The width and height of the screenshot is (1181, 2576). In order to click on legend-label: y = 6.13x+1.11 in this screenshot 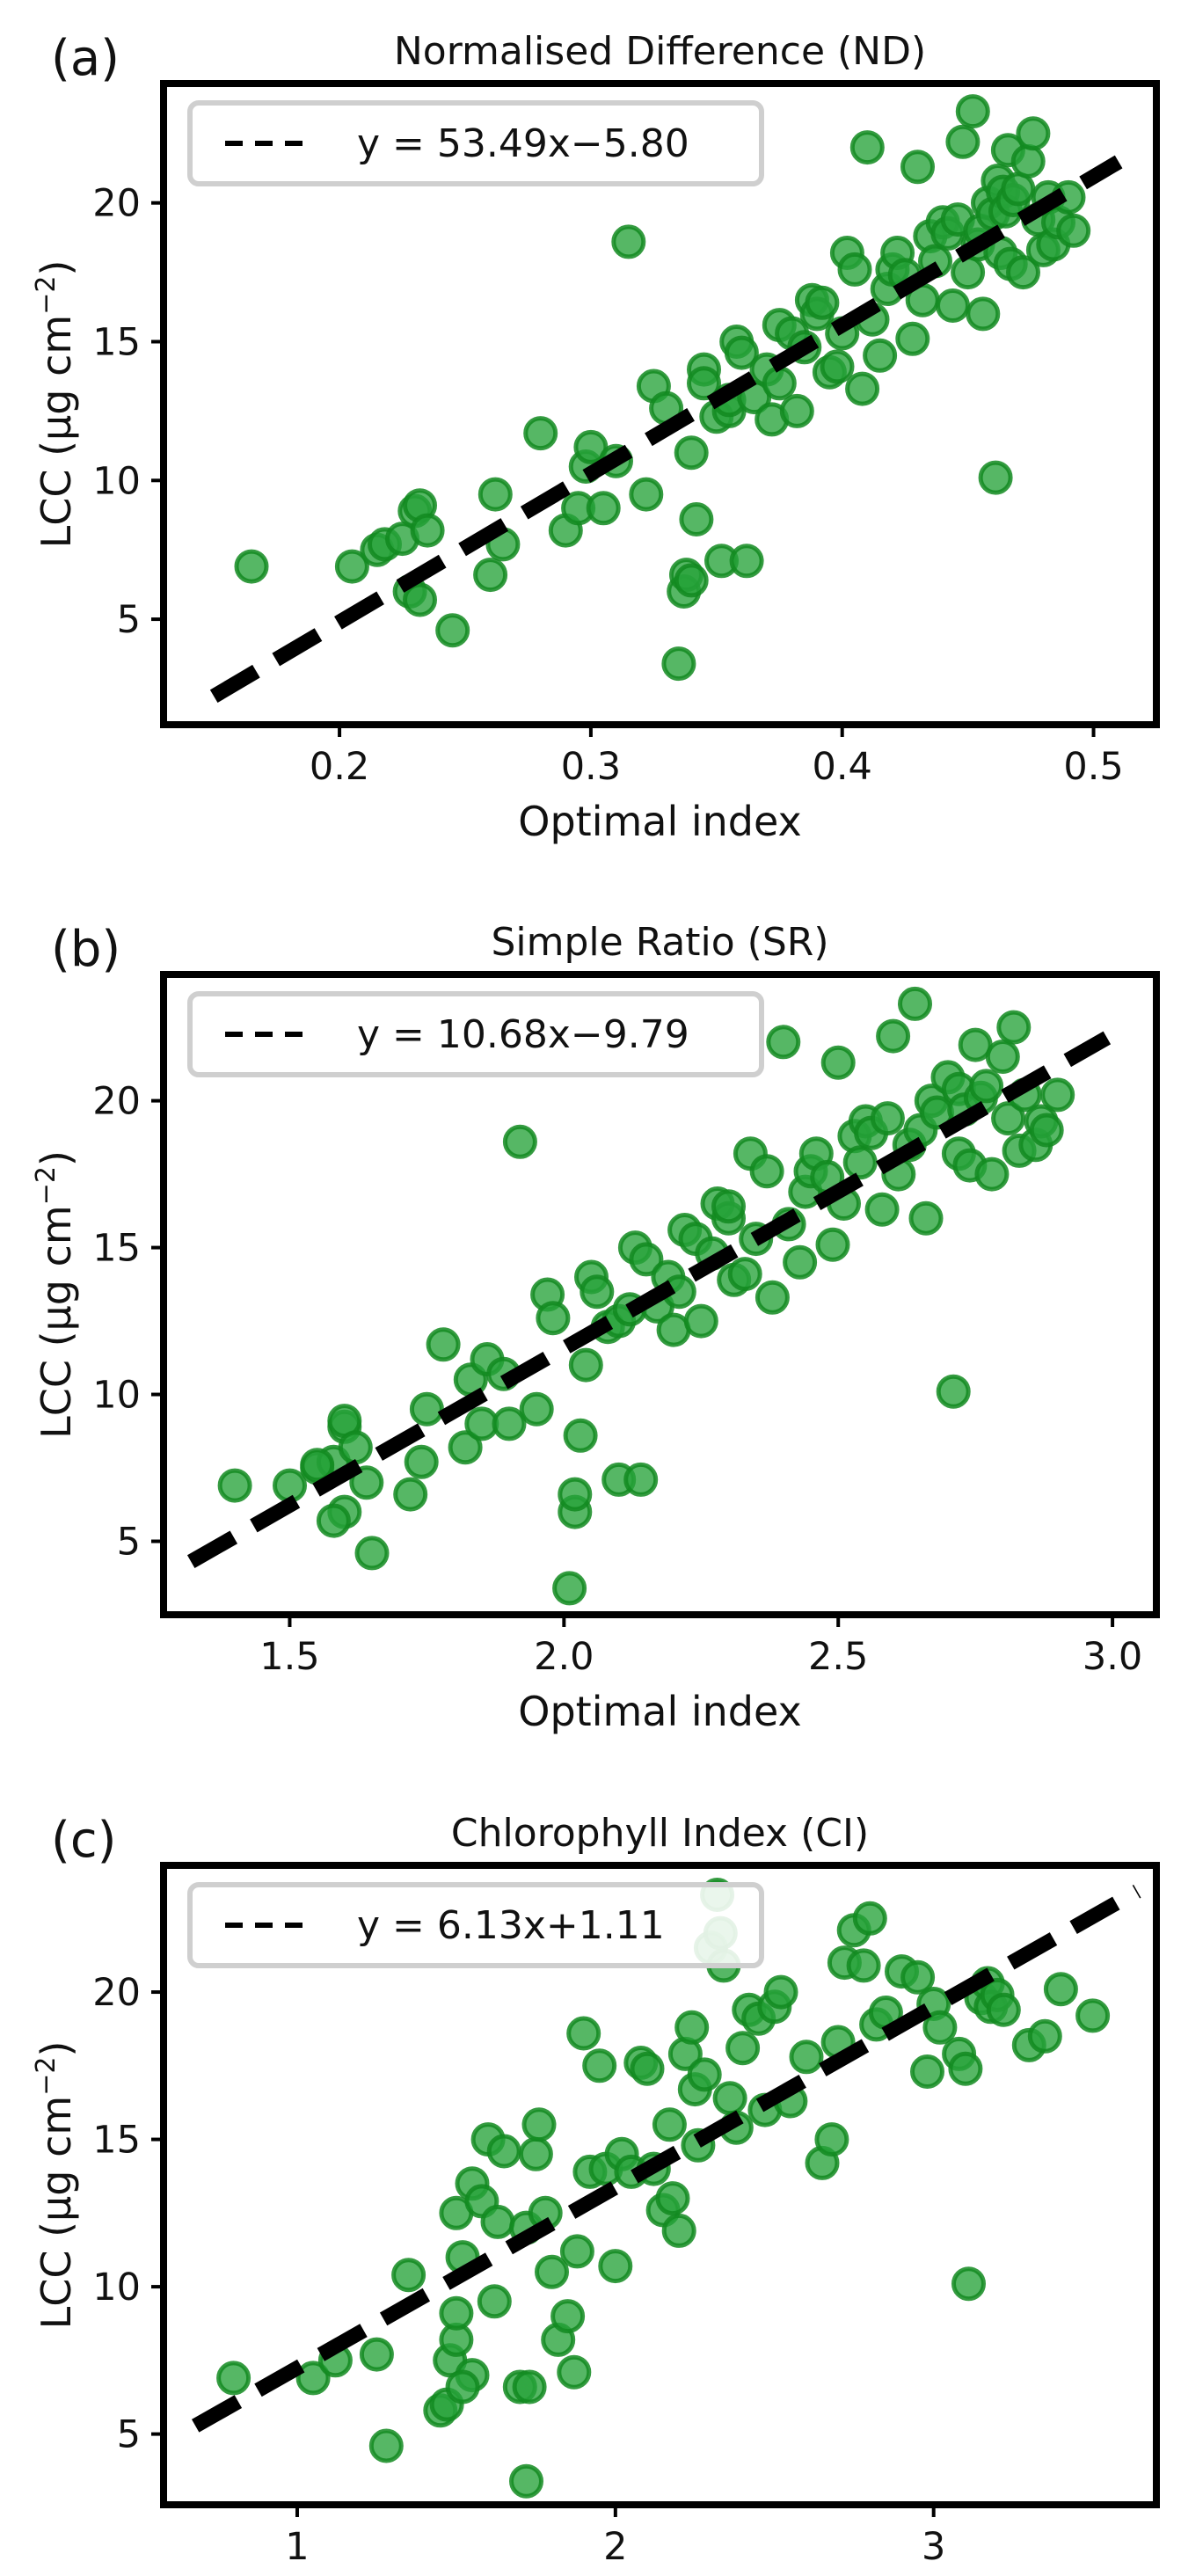, I will do `click(511, 1926)`.